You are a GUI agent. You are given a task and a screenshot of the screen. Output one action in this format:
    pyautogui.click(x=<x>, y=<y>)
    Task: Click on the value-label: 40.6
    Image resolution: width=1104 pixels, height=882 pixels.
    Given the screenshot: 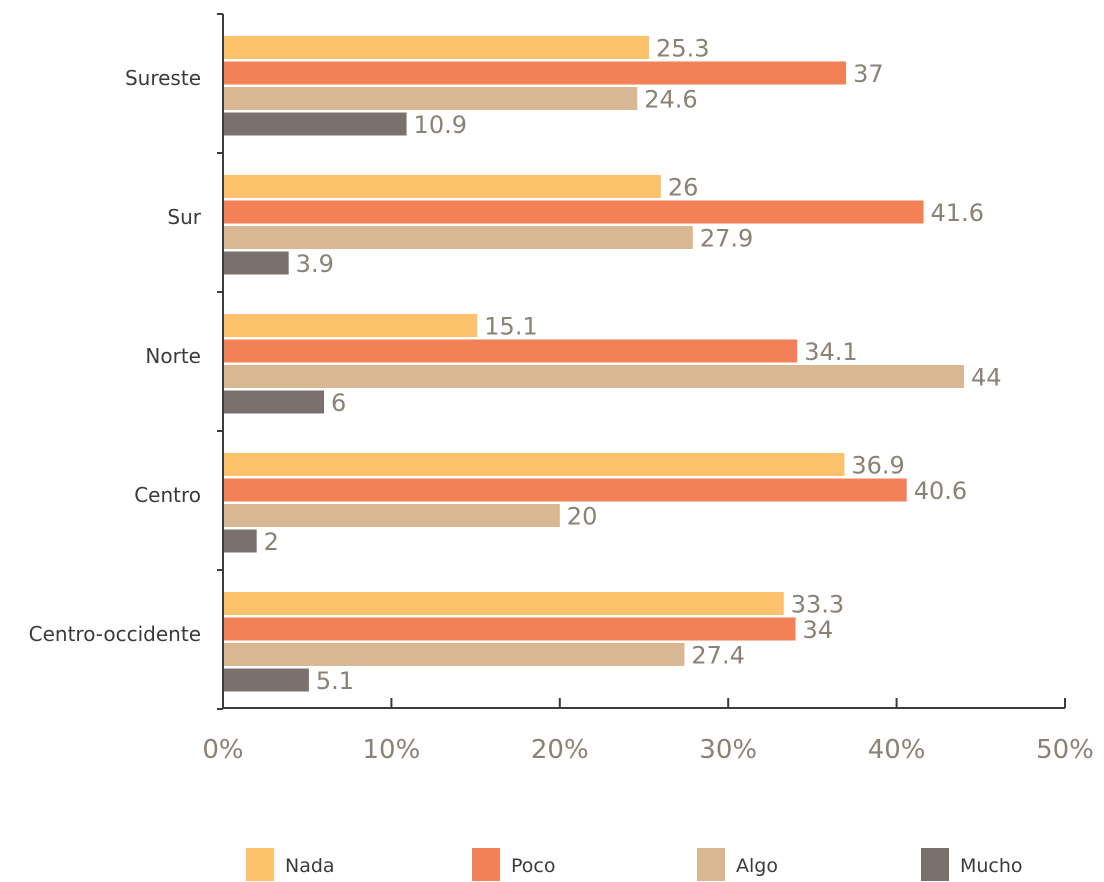 What is the action you would take?
    pyautogui.click(x=940, y=491)
    